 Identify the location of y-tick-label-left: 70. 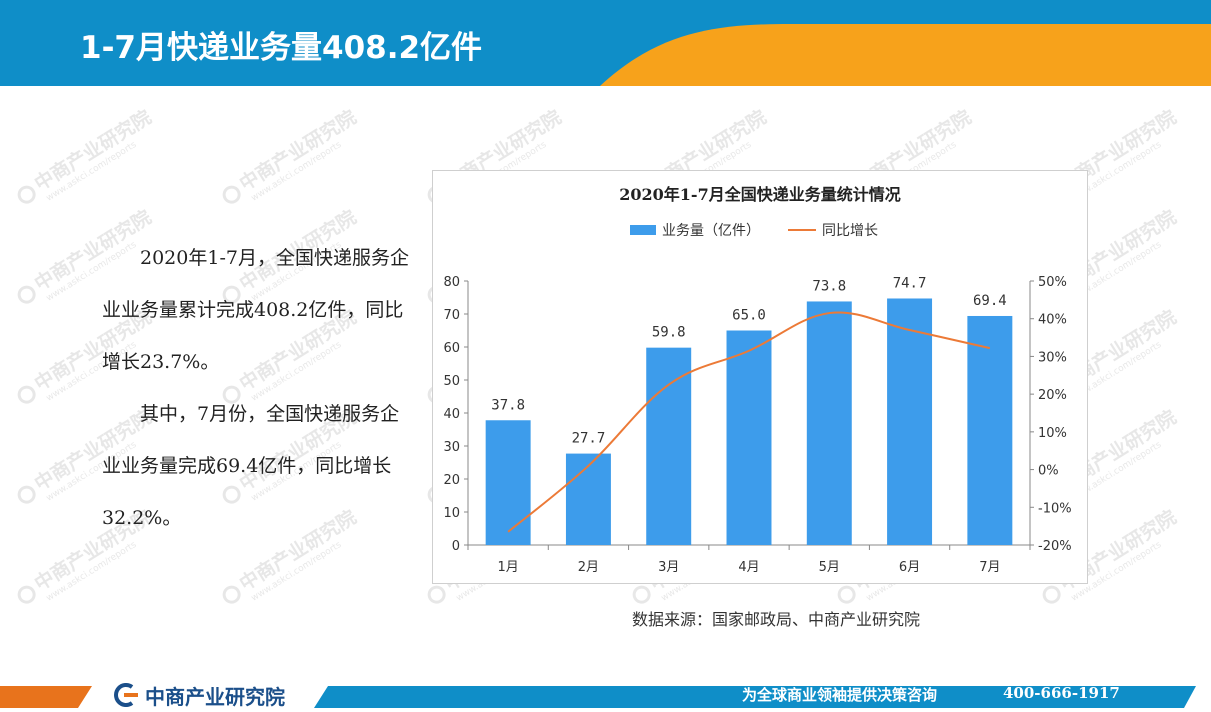
(451, 315).